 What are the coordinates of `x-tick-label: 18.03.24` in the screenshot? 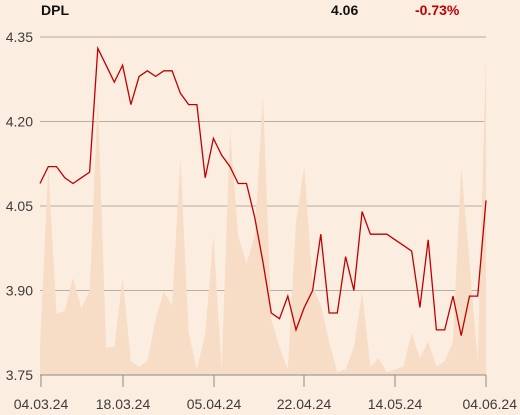 It's located at (123, 404).